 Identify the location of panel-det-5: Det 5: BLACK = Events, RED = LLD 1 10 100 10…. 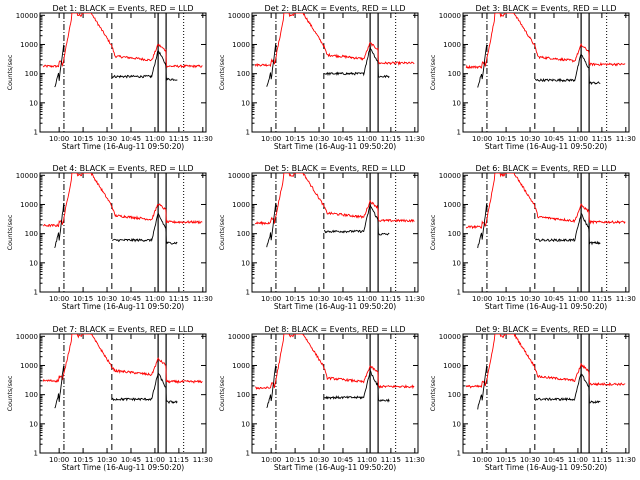
(321, 237).